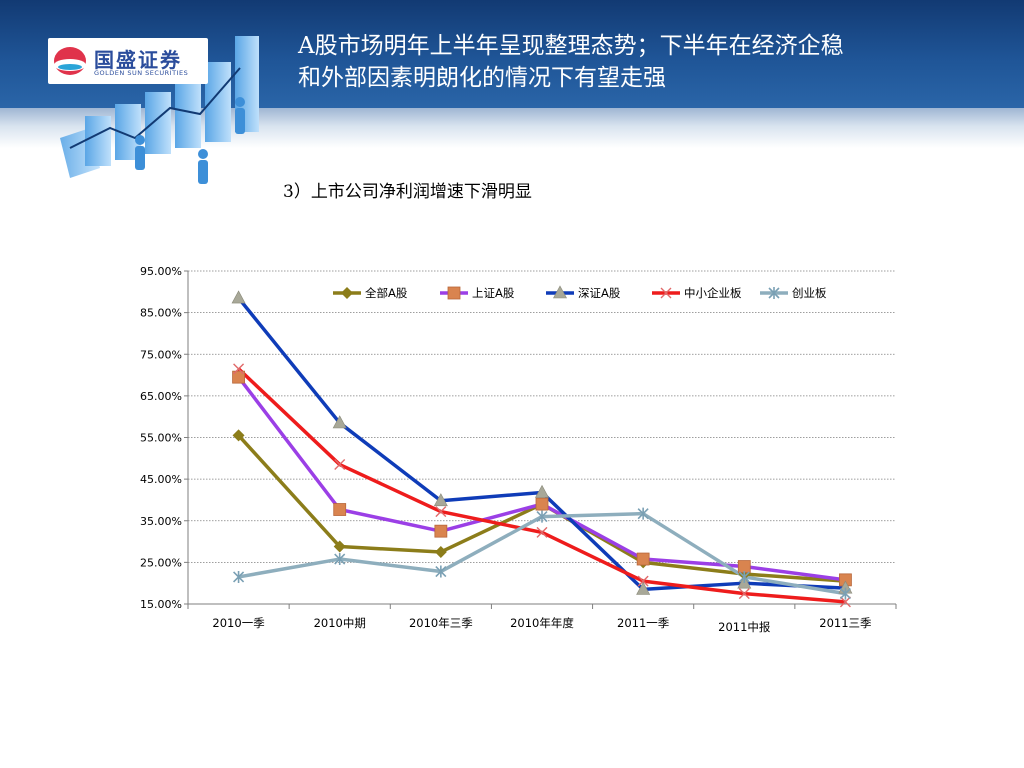  I want to click on x-tick-label: 2011中报, so click(744, 627).